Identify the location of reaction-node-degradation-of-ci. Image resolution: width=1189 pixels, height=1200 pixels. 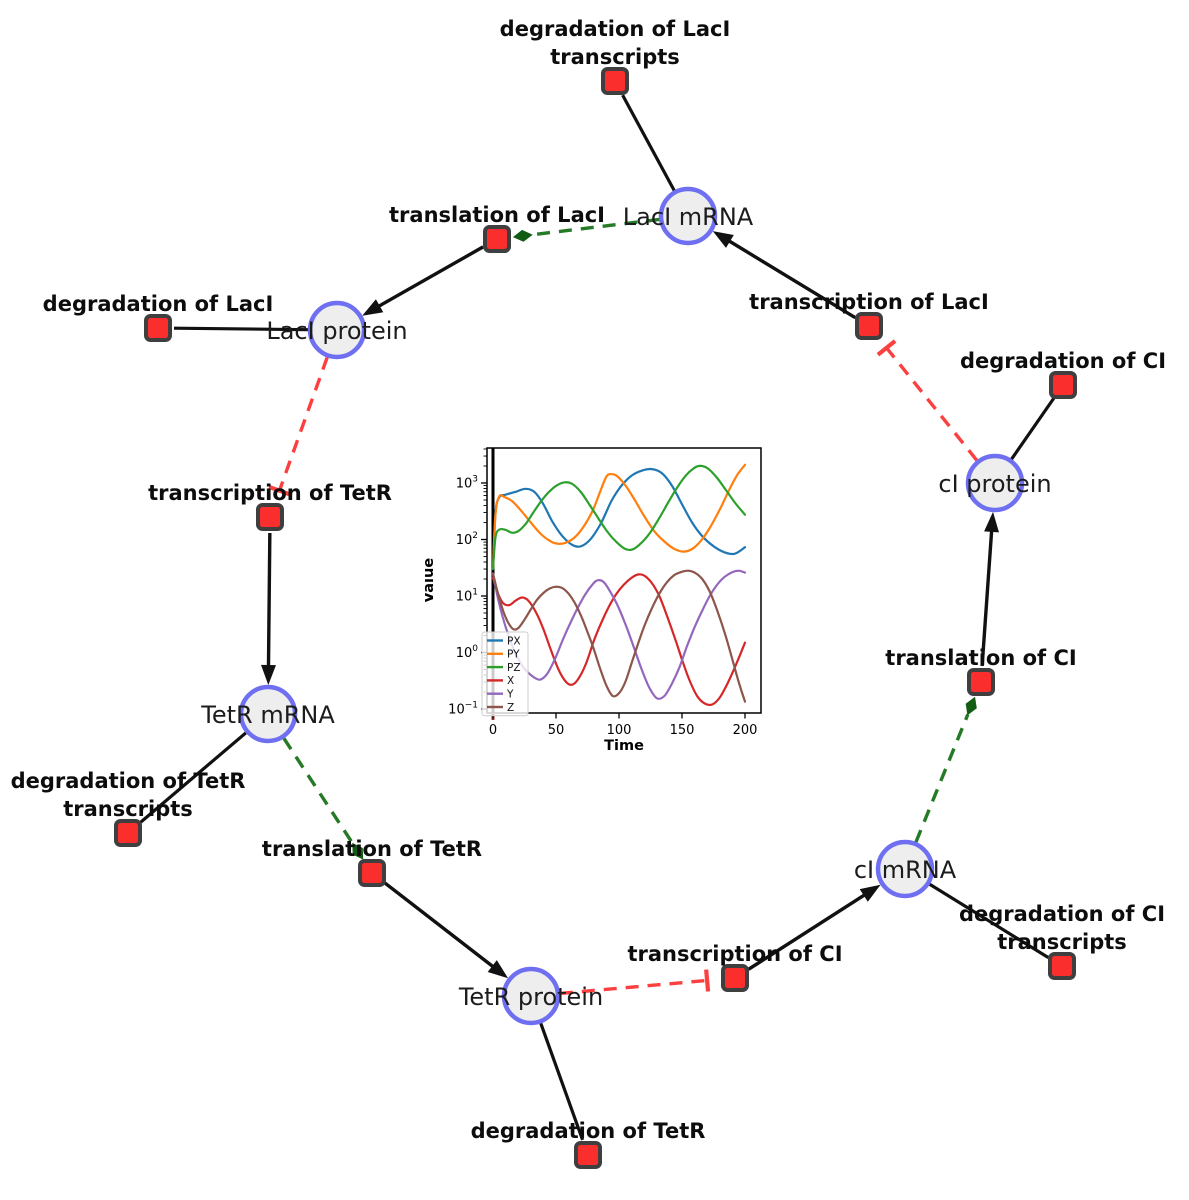
(1063, 385).